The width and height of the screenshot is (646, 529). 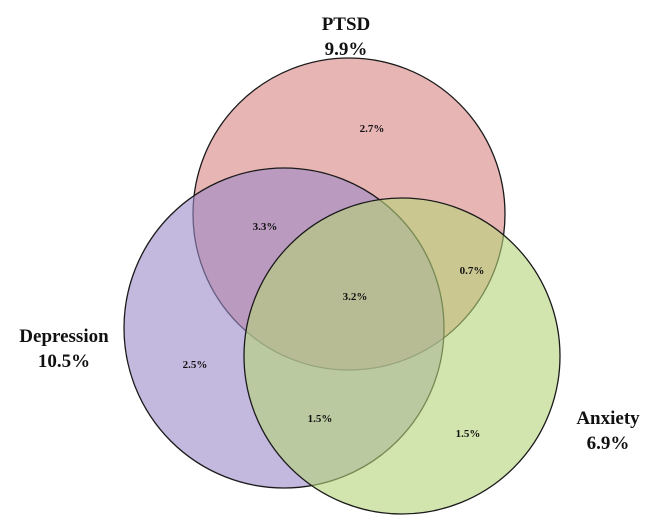 What do you see at coordinates (468, 434) in the screenshot?
I see `region-anxiety-only: 1.5%` at bounding box center [468, 434].